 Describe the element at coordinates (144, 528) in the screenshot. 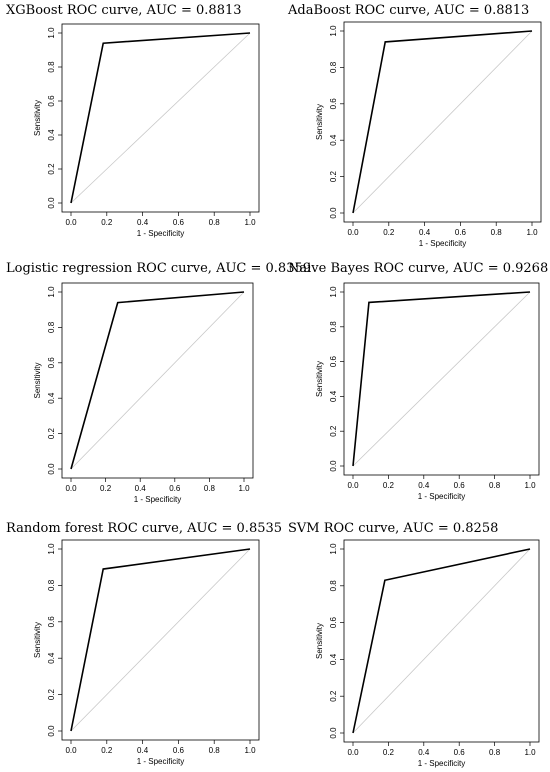

I see `chart-title: Random forest ROC curve, AUC = 0.8535` at that location.